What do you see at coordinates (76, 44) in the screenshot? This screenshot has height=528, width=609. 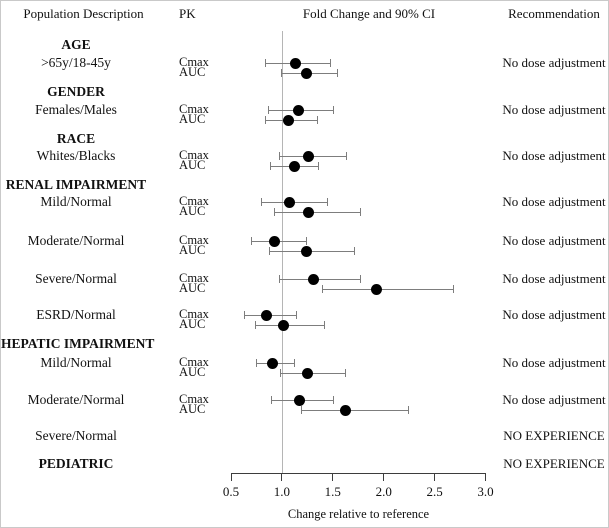 I see `category-label: AGE` at bounding box center [76, 44].